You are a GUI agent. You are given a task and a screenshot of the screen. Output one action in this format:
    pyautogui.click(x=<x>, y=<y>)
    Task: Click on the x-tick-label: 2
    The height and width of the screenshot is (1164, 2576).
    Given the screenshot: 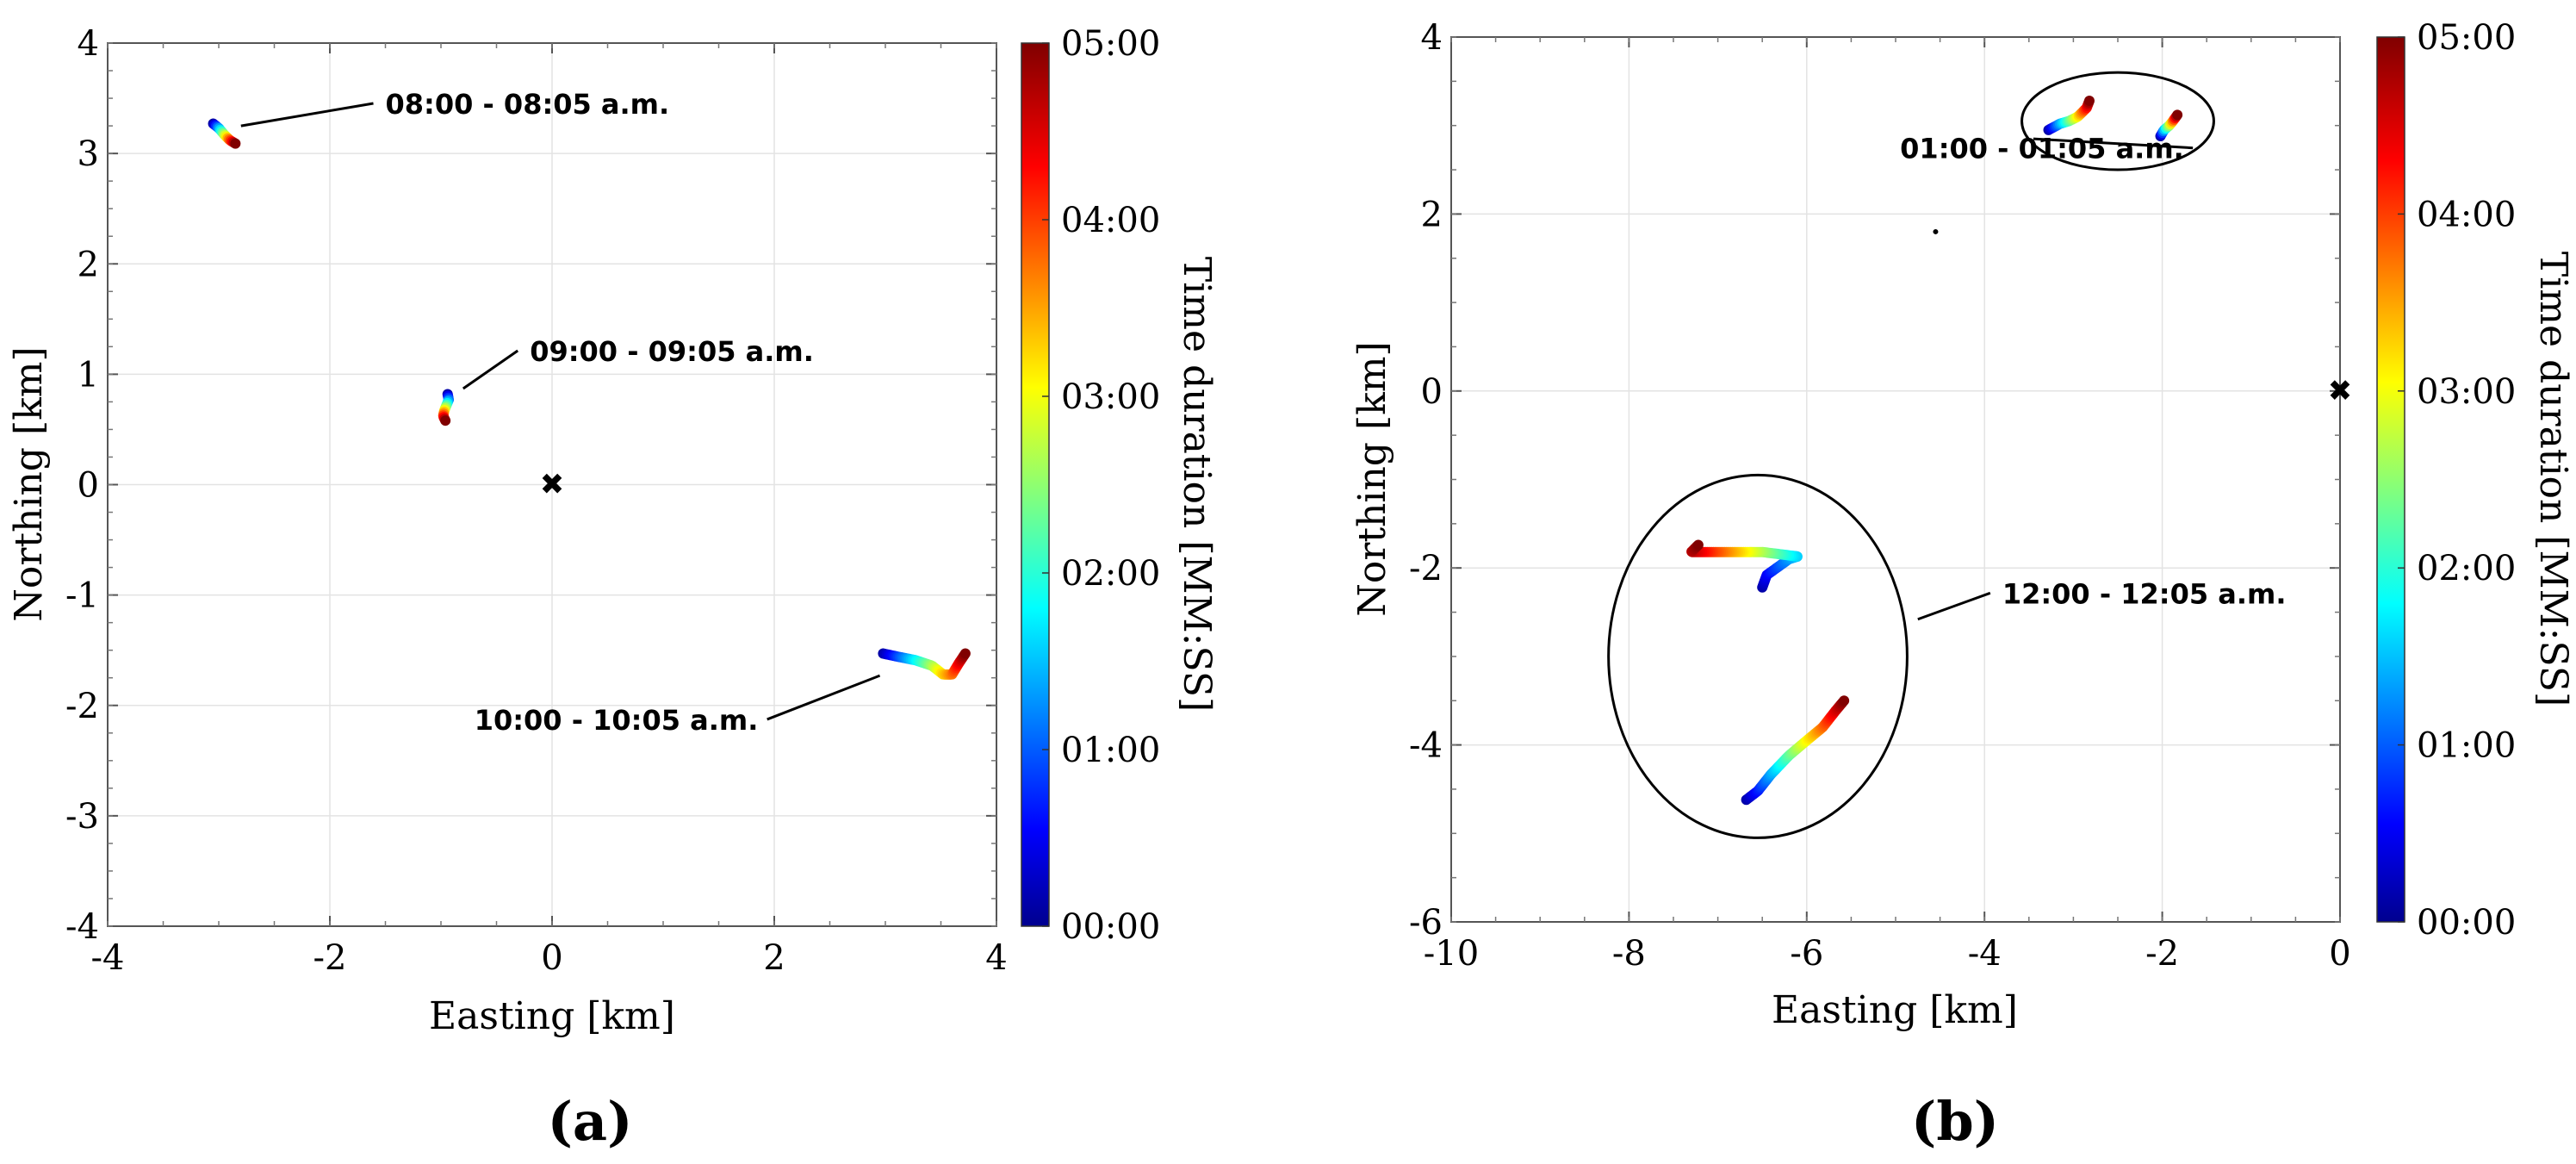 What is the action you would take?
    pyautogui.click(x=774, y=958)
    